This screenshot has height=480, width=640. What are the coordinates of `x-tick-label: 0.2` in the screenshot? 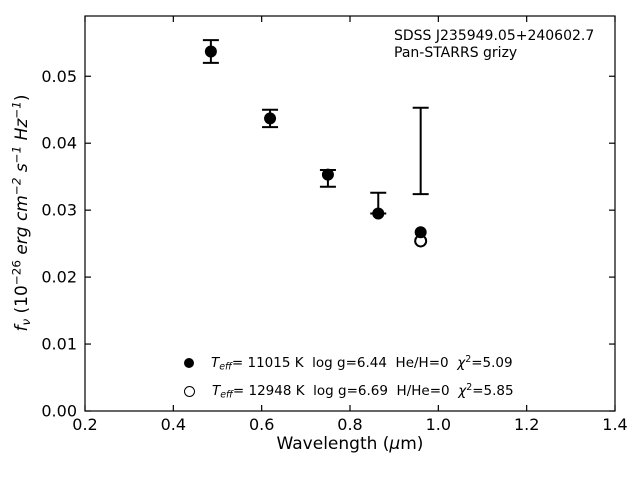 It's located at (84, 424).